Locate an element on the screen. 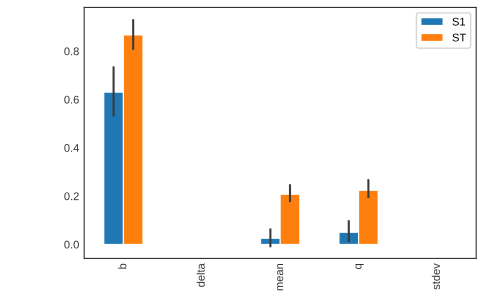  x-tick-label: b is located at coordinates (122, 266).